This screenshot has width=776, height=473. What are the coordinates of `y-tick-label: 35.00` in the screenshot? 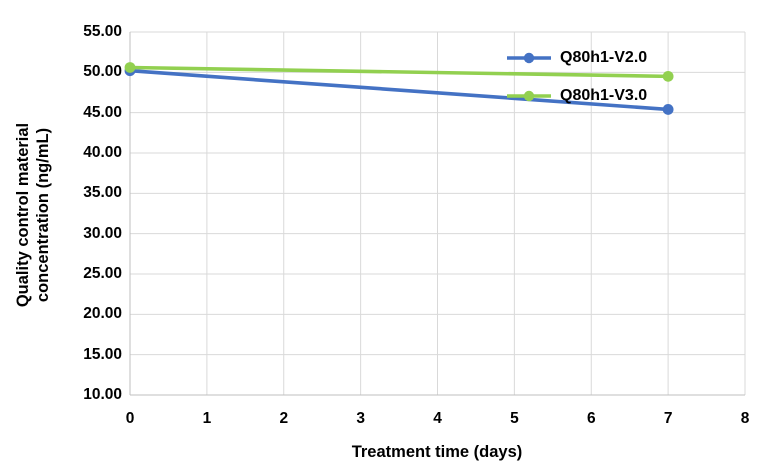 It's located at (102, 193).